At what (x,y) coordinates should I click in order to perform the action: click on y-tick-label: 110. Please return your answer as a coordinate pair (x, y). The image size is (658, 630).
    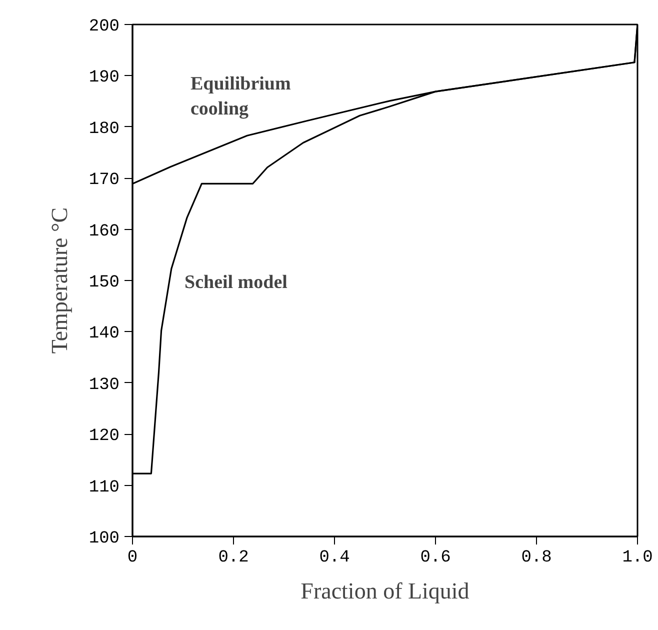
    Looking at the image, I should click on (104, 488).